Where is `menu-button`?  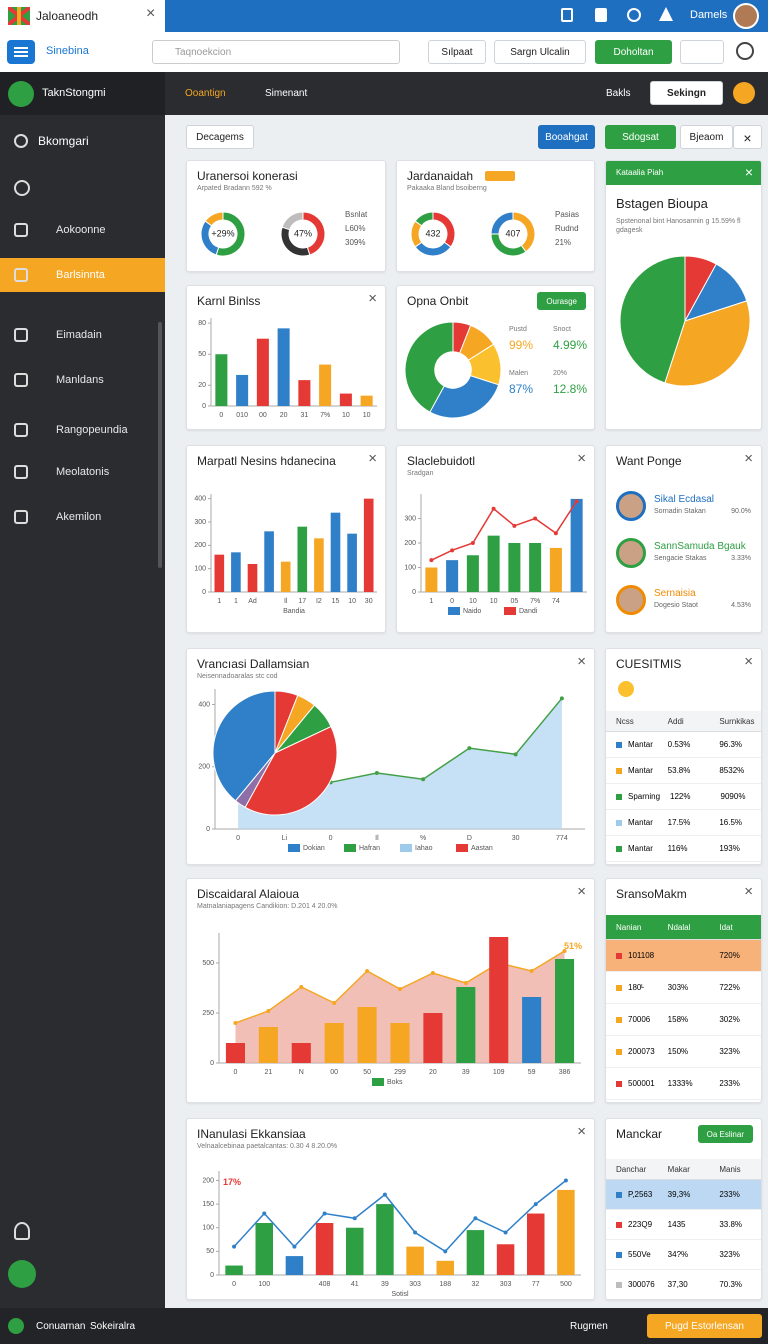 menu-button is located at coordinates (21, 52).